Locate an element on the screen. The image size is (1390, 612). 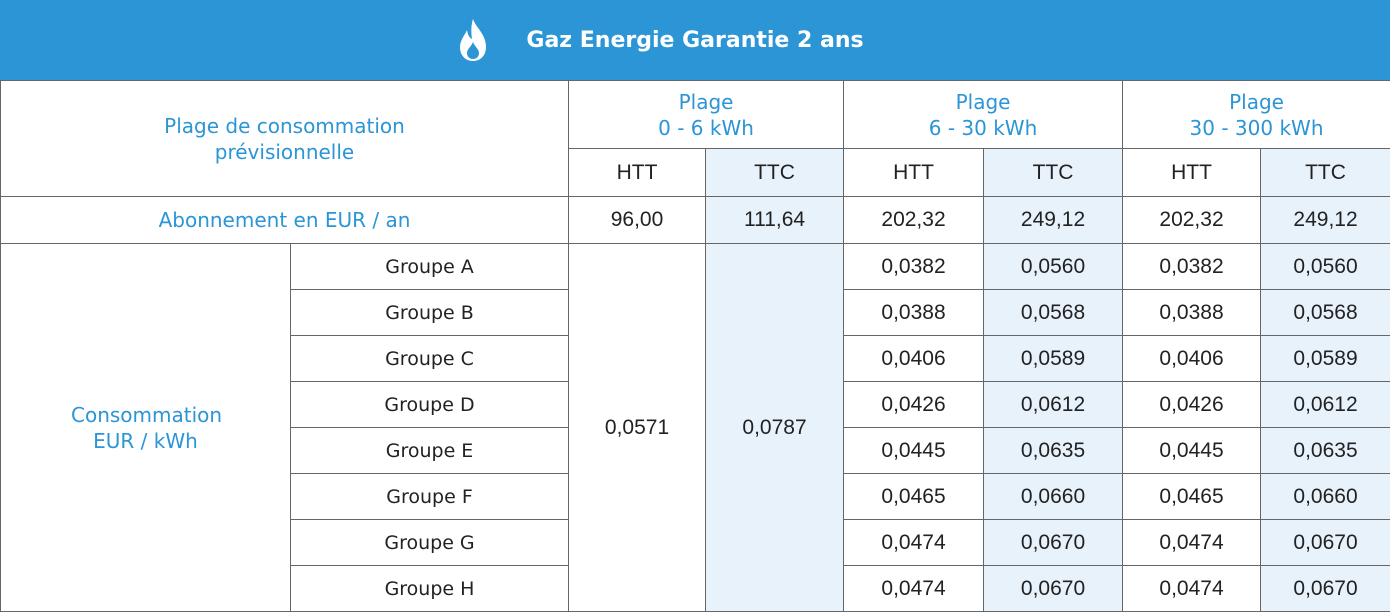
table-row: HTT TTC HTT TTC HTT TTC is located at coordinates (695, 172).